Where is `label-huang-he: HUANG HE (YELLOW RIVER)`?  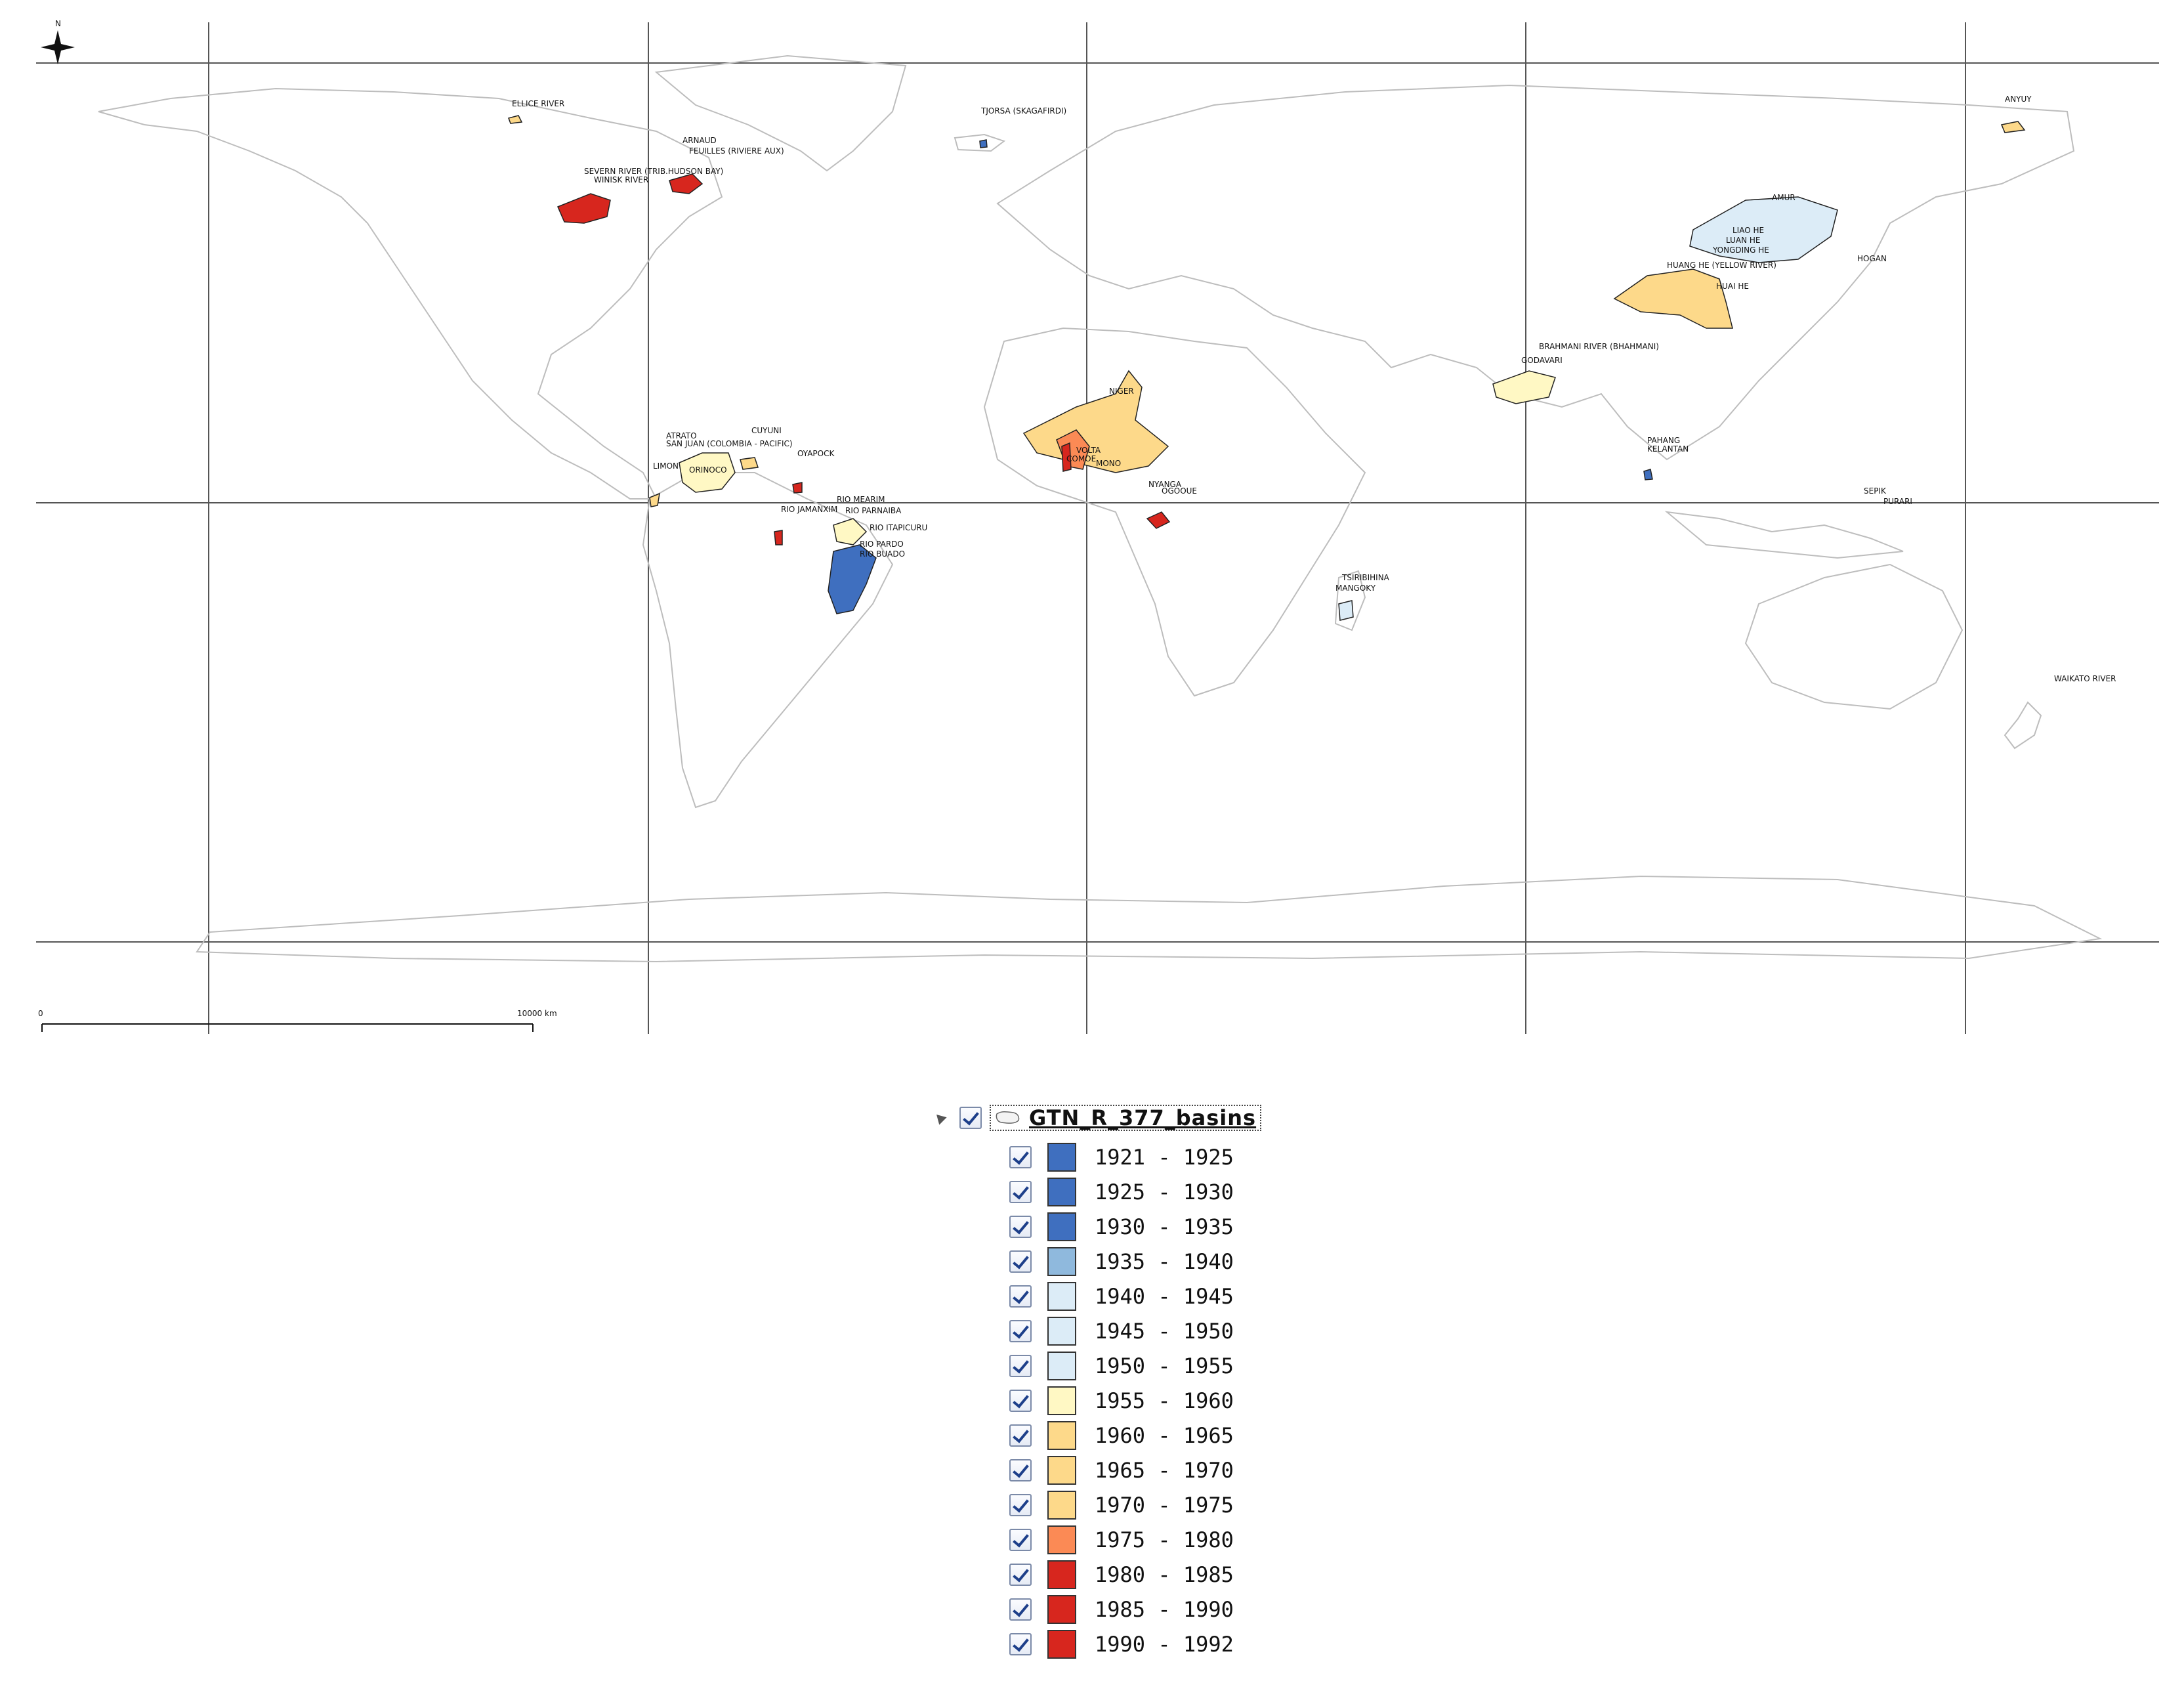 label-huang-he: HUANG HE (YELLOW RIVER) is located at coordinates (1721, 265).